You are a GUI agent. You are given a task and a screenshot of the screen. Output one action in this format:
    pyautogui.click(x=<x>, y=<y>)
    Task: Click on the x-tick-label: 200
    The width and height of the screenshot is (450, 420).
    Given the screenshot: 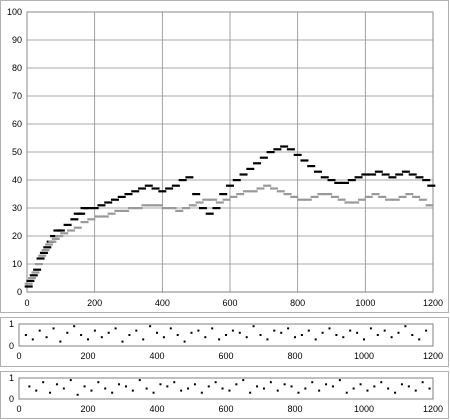 What is the action you would take?
    pyautogui.click(x=87, y=409)
    